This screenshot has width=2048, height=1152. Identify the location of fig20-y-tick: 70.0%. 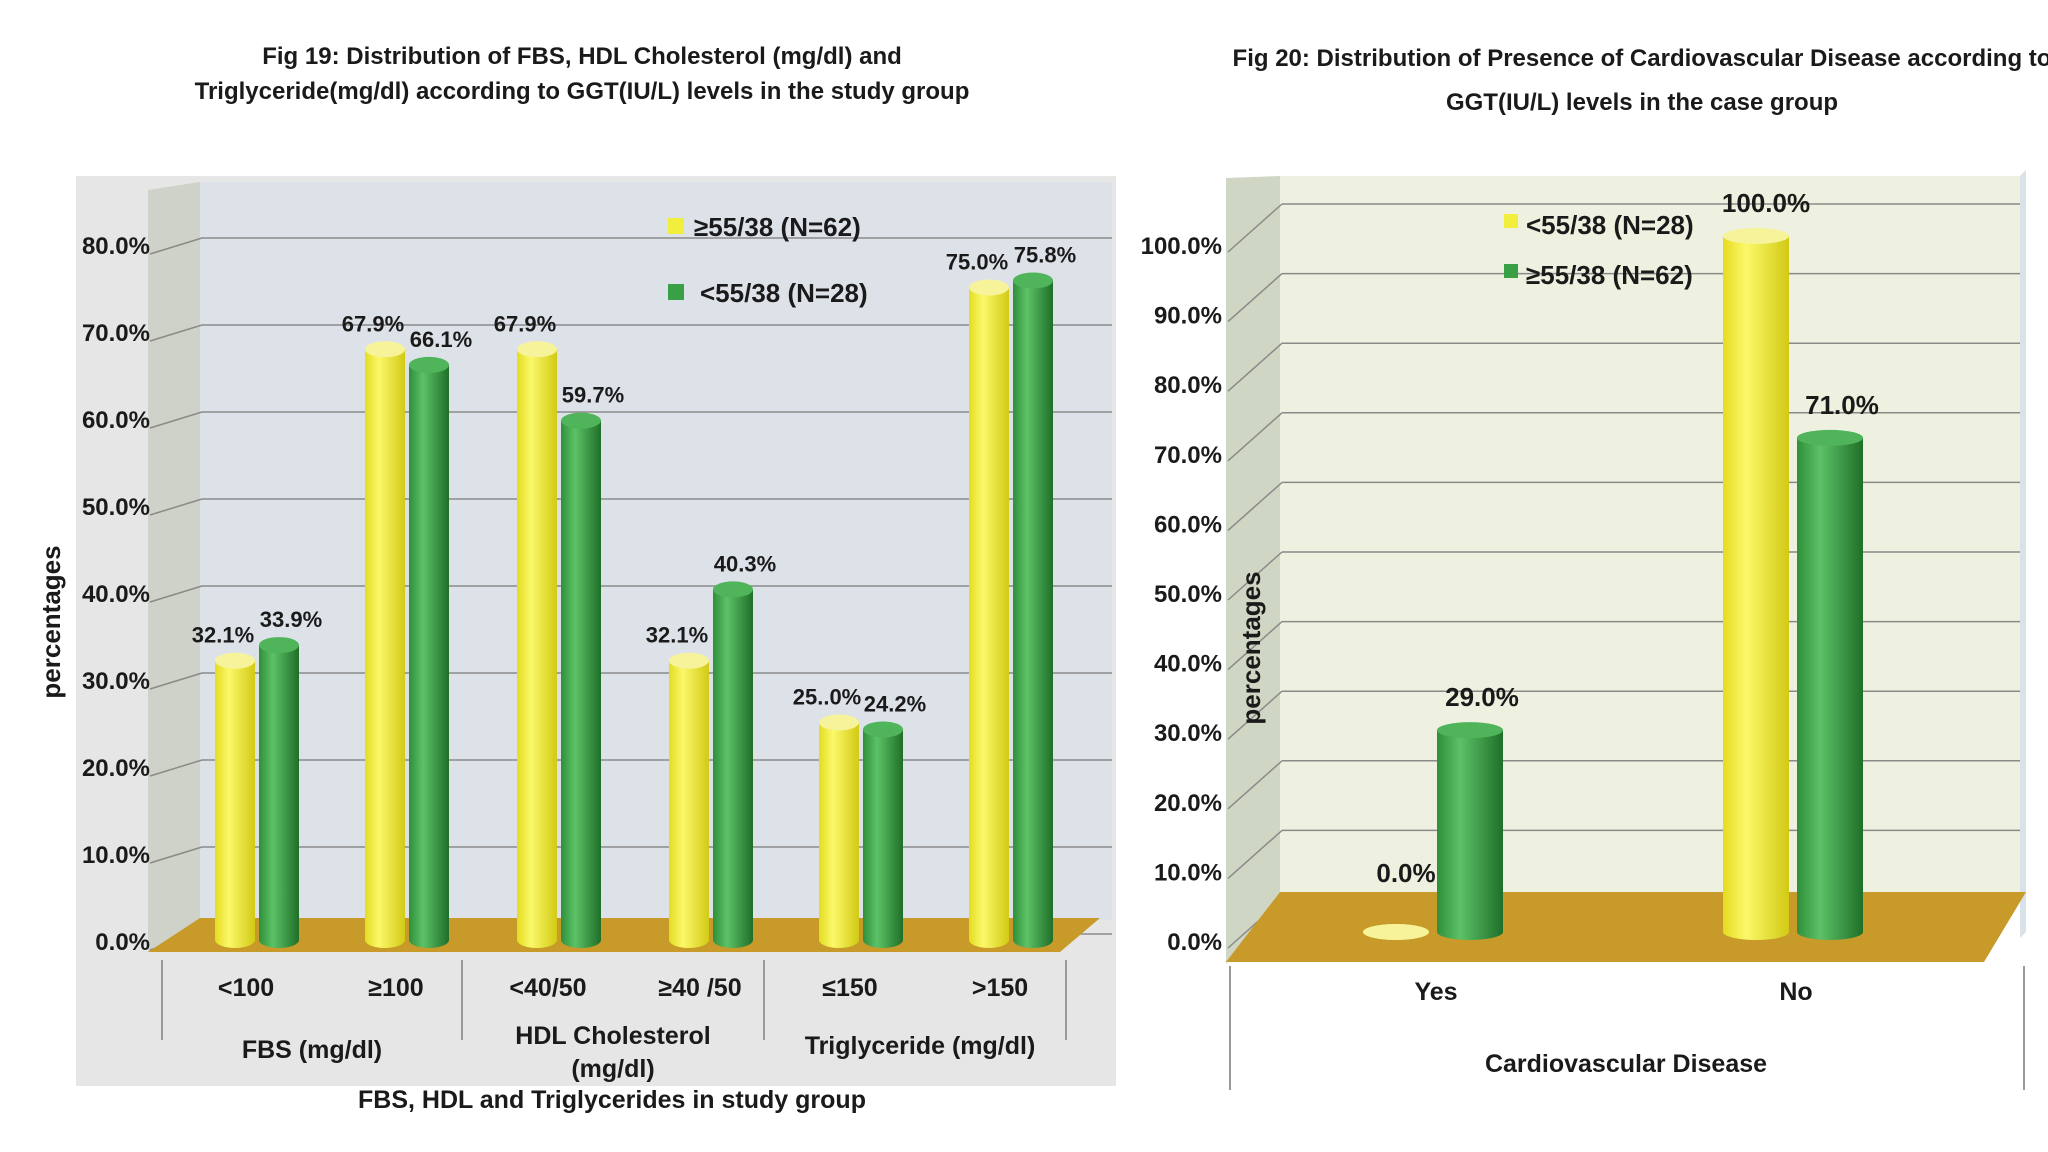
(1188, 455).